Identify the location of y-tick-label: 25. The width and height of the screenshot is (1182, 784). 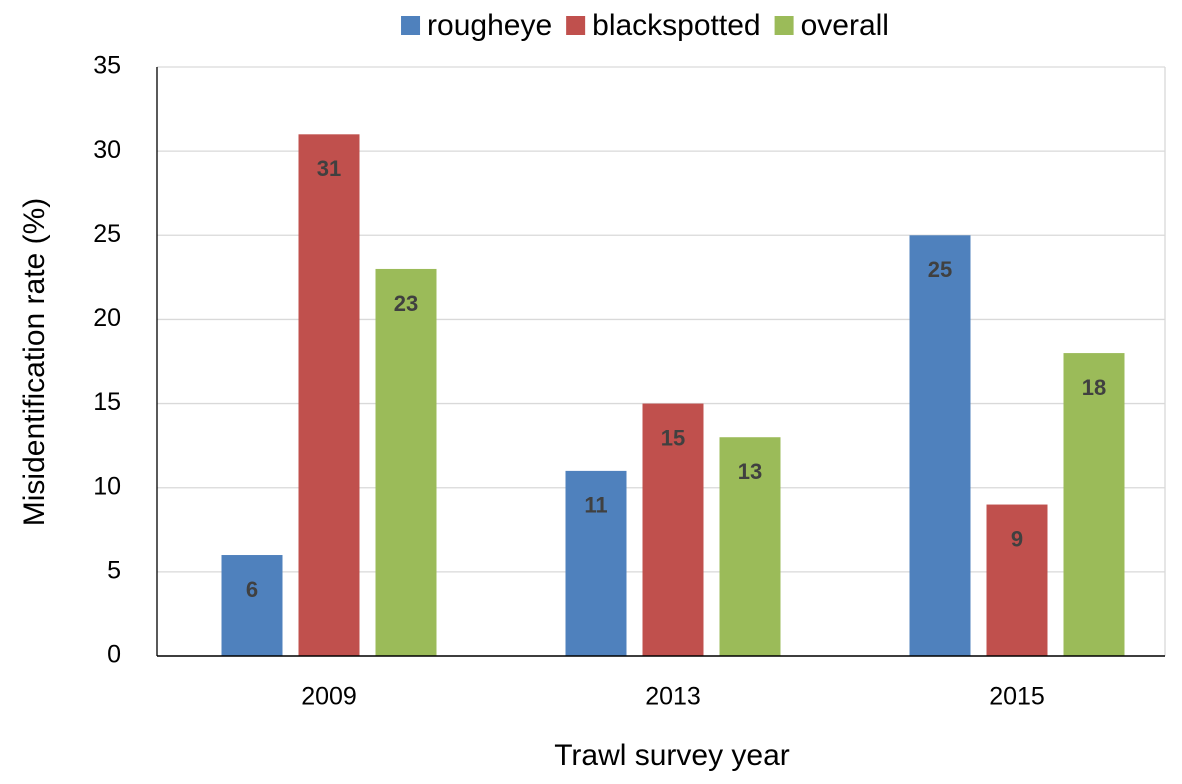
(107, 234).